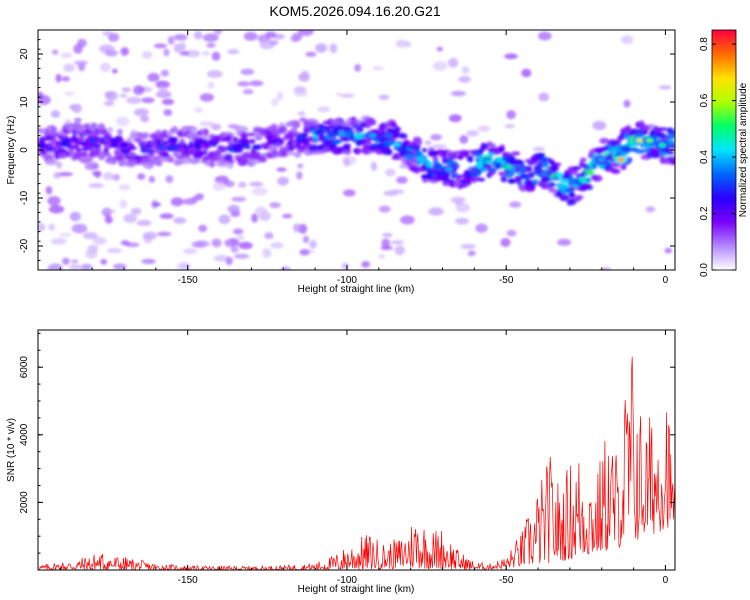 This screenshot has width=750, height=600. I want to click on colorbar-tick-label: 0.0, so click(704, 270).